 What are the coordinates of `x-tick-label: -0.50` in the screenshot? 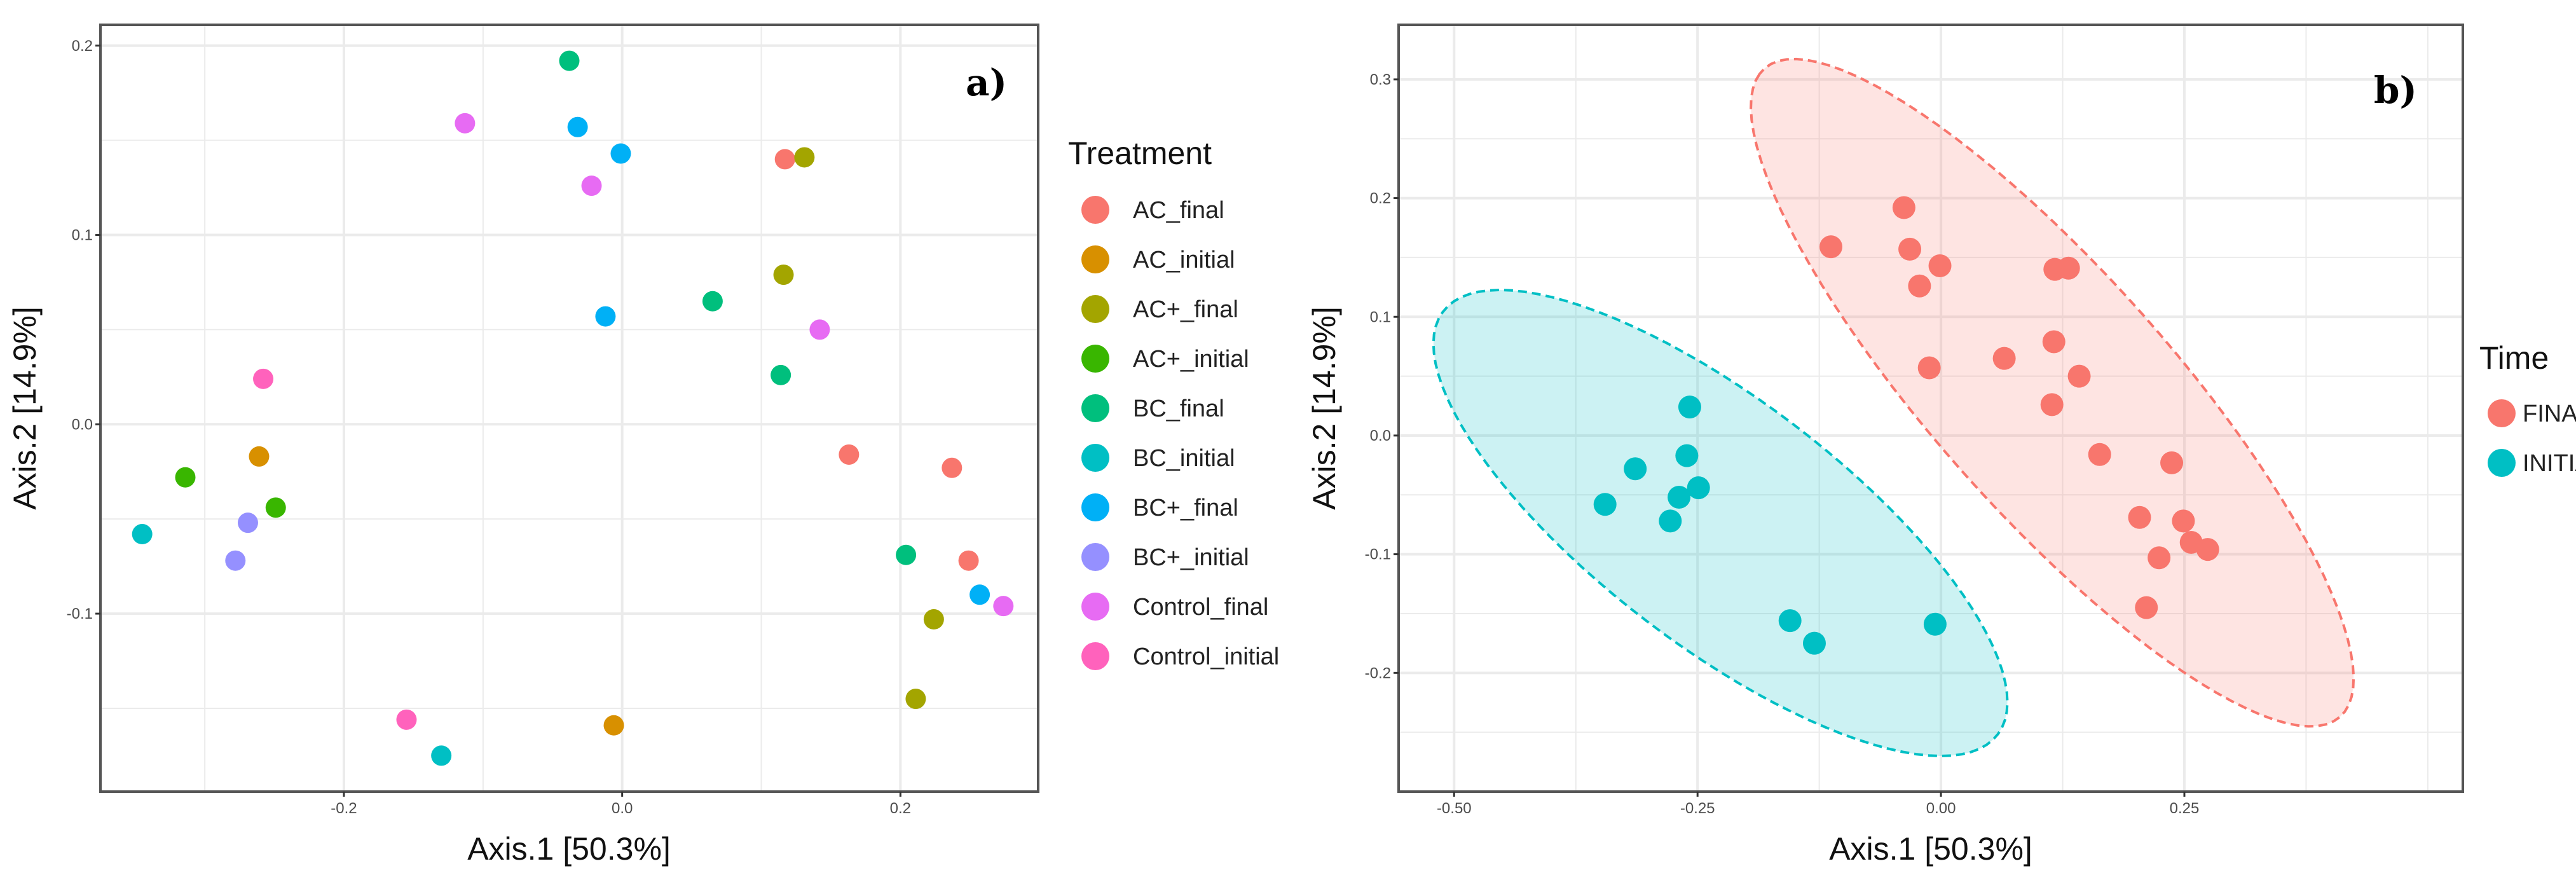 It's located at (1455, 808).